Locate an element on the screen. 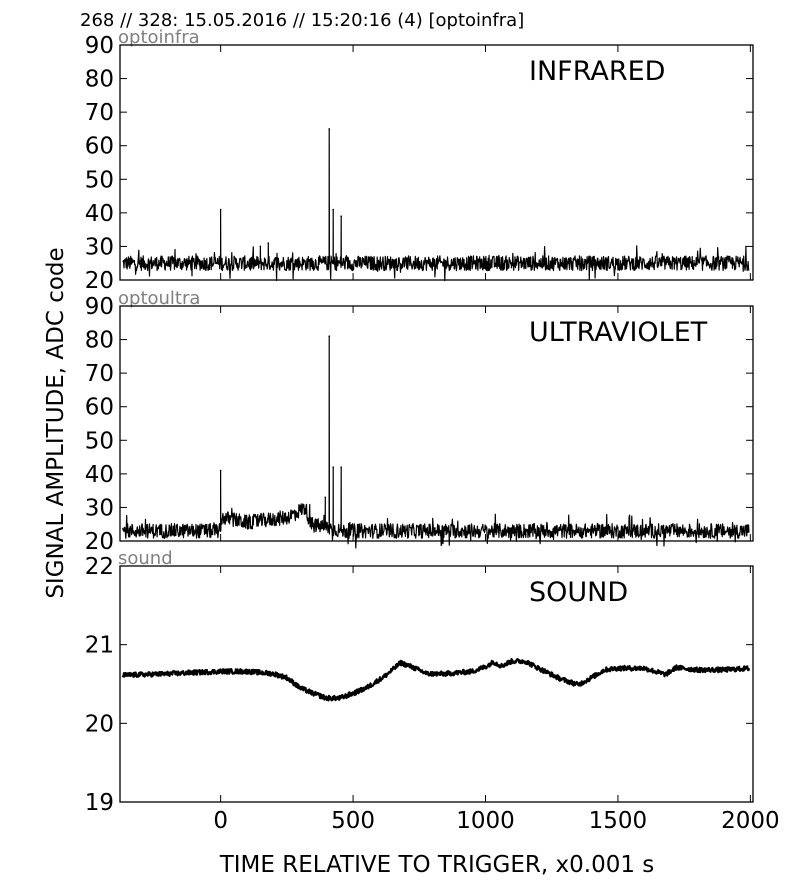 This screenshot has width=792, height=882. channel-label: sound is located at coordinates (145, 558).